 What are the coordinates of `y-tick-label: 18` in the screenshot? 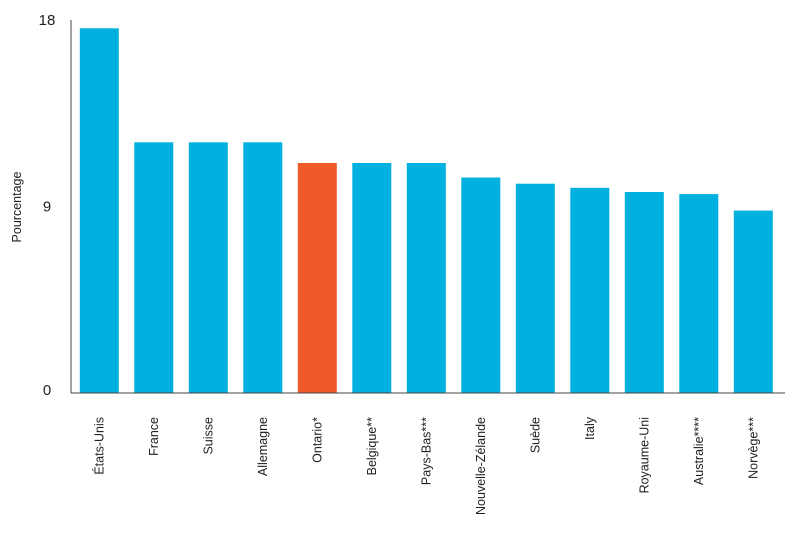 It's located at (47, 20).